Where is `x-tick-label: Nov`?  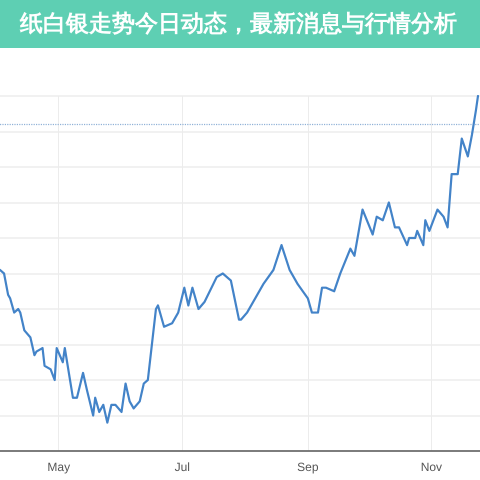 x-tick-label: Nov is located at coordinates (431, 467).